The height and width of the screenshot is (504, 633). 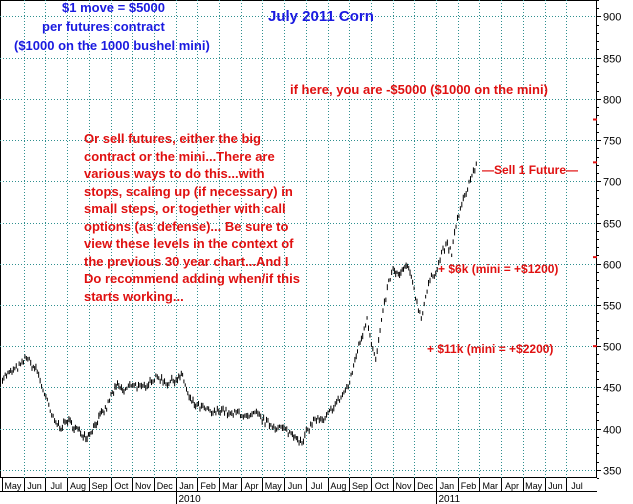 What do you see at coordinates (321, 16) in the screenshot?
I see `chart-title: July 2011 Corn` at bounding box center [321, 16].